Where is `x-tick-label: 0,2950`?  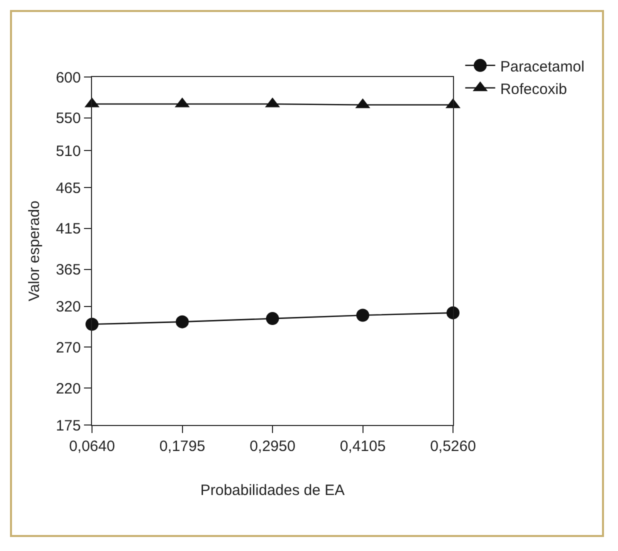
x-tick-label: 0,2950 is located at coordinates (273, 447).